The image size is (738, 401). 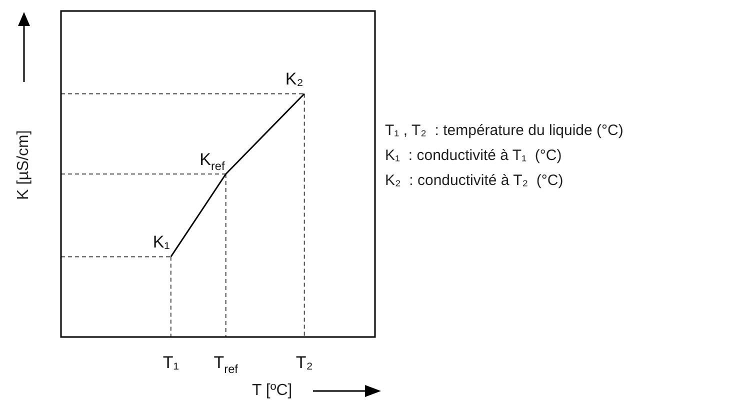 I want to click on text: K₂ : conductivité à T₂ (°C), so click(x=474, y=181).